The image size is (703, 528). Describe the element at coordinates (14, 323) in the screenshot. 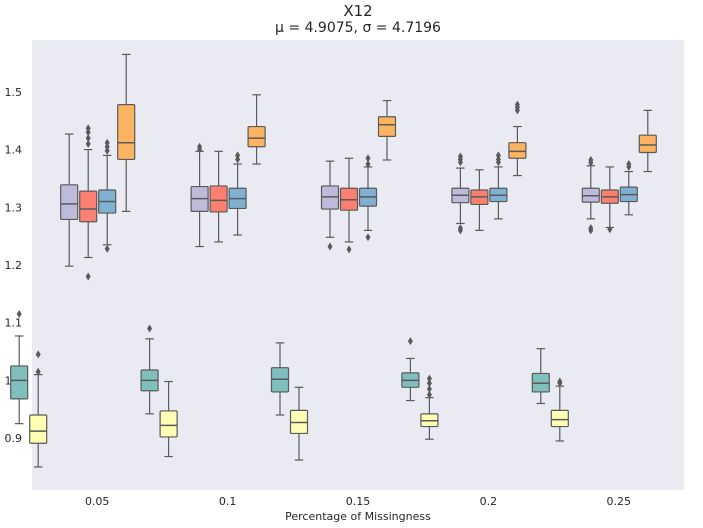

I see `y-tick-label: 1.1` at that location.